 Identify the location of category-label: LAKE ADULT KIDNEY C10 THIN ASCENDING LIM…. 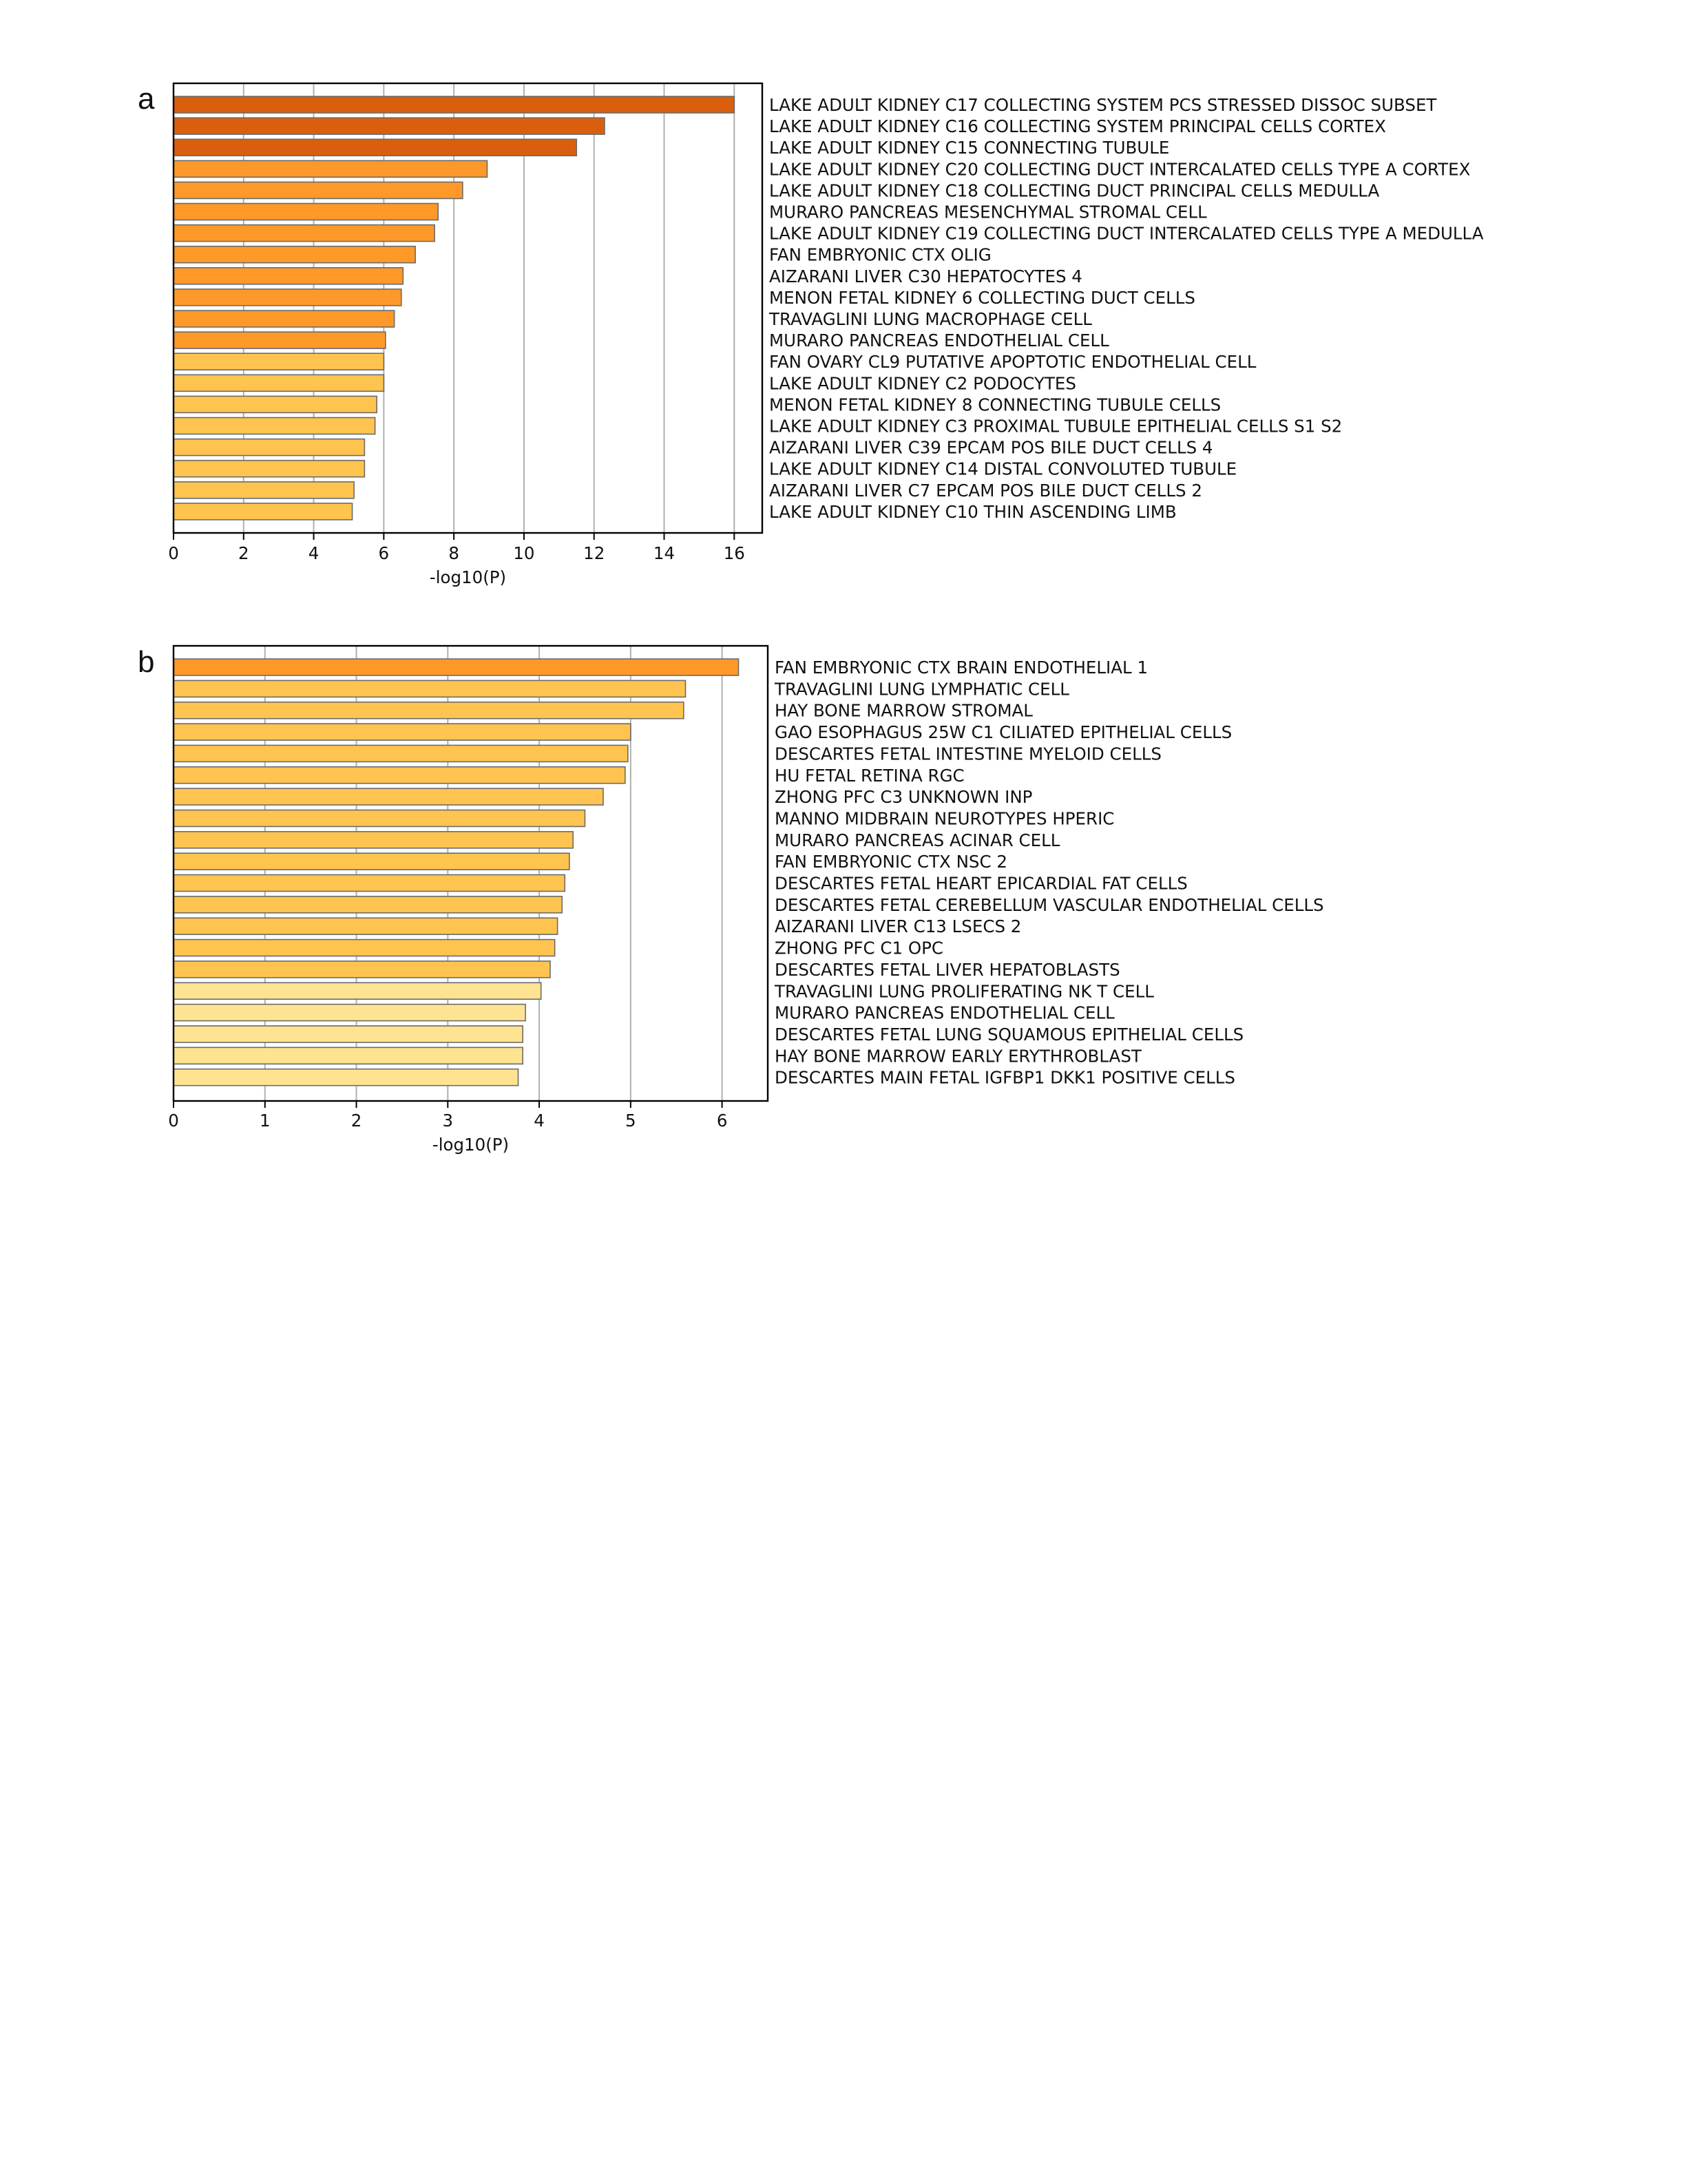
(973, 512).